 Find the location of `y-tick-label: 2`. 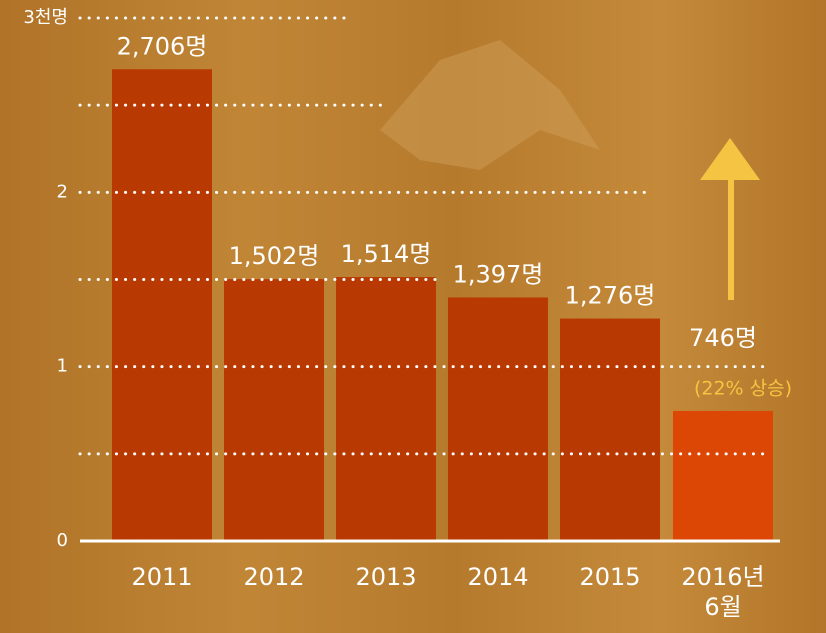

y-tick-label: 2 is located at coordinates (62, 191).